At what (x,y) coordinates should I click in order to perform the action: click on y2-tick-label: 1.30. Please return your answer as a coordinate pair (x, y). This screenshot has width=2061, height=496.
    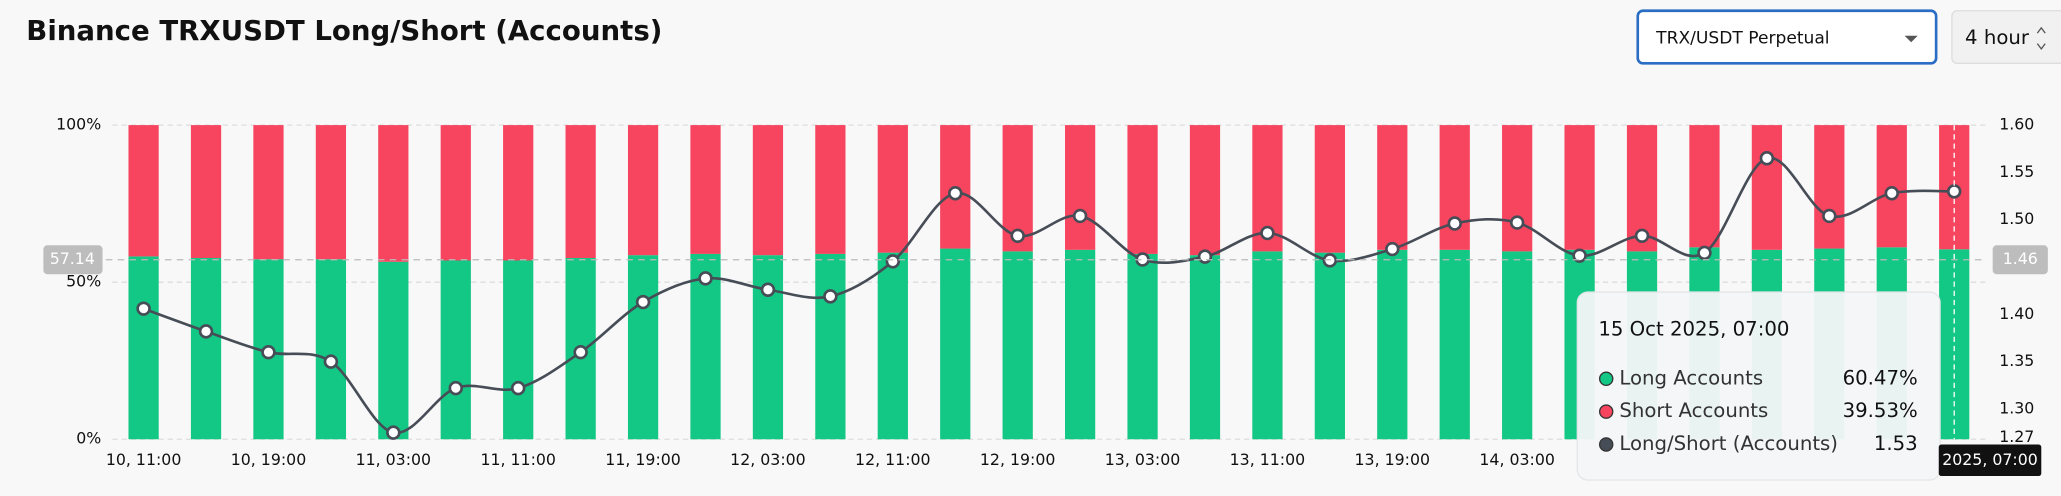
    Looking at the image, I should click on (2016, 407).